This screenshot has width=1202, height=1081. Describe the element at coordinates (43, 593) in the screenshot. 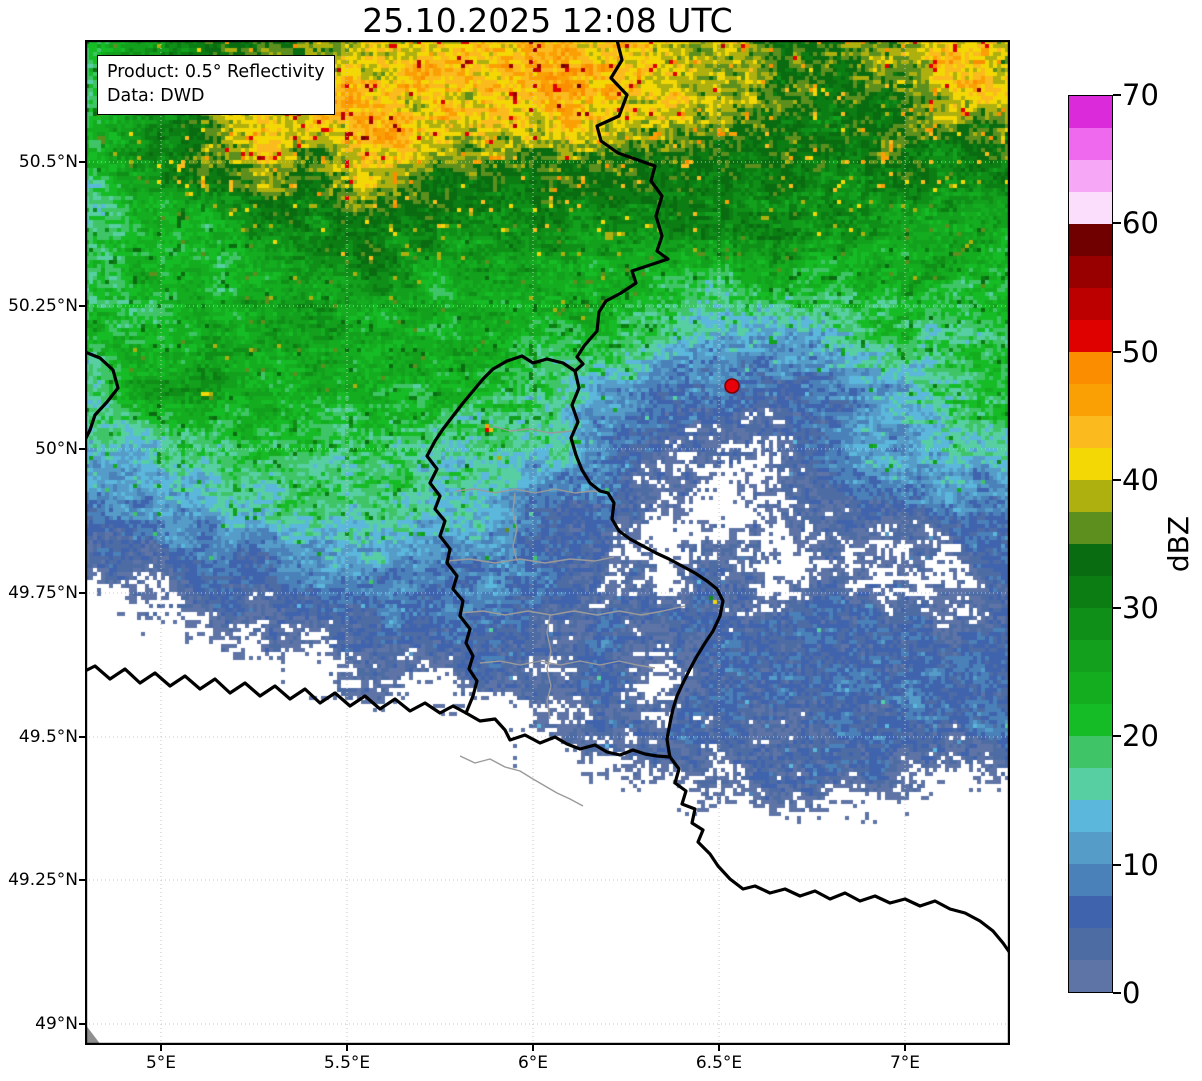

I see `y-tick-label: 49.75°N` at that location.